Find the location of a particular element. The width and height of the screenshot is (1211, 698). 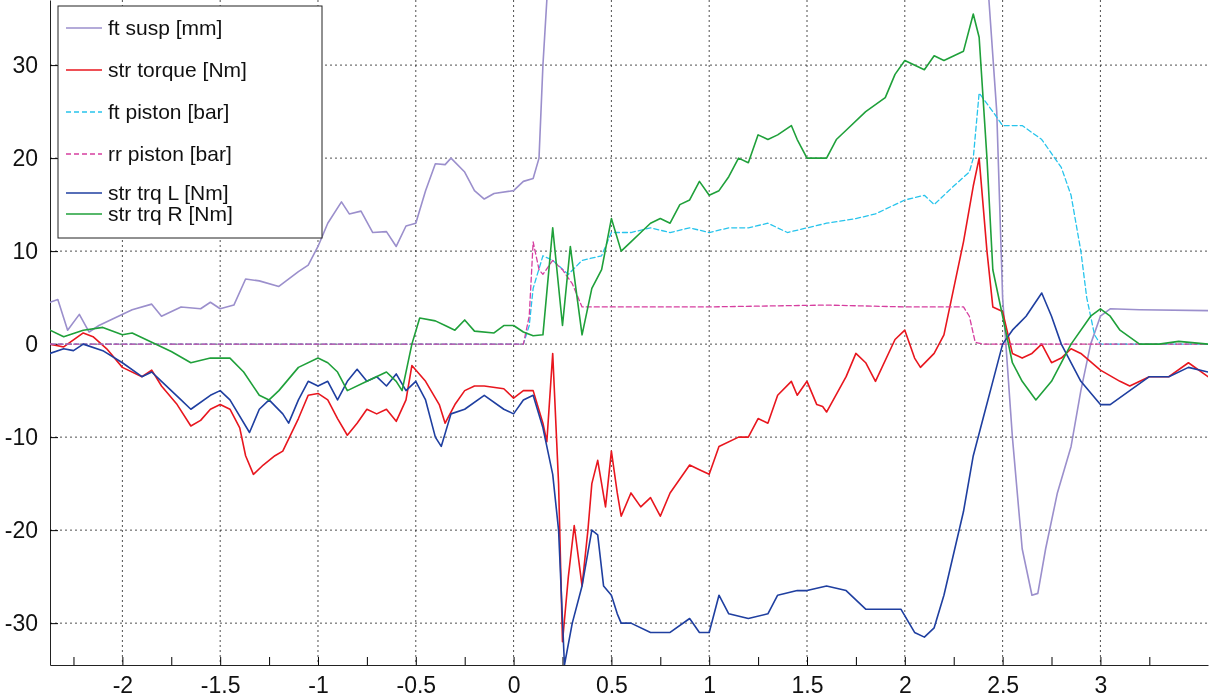

x-tick-label: -0.5 is located at coordinates (416, 685).